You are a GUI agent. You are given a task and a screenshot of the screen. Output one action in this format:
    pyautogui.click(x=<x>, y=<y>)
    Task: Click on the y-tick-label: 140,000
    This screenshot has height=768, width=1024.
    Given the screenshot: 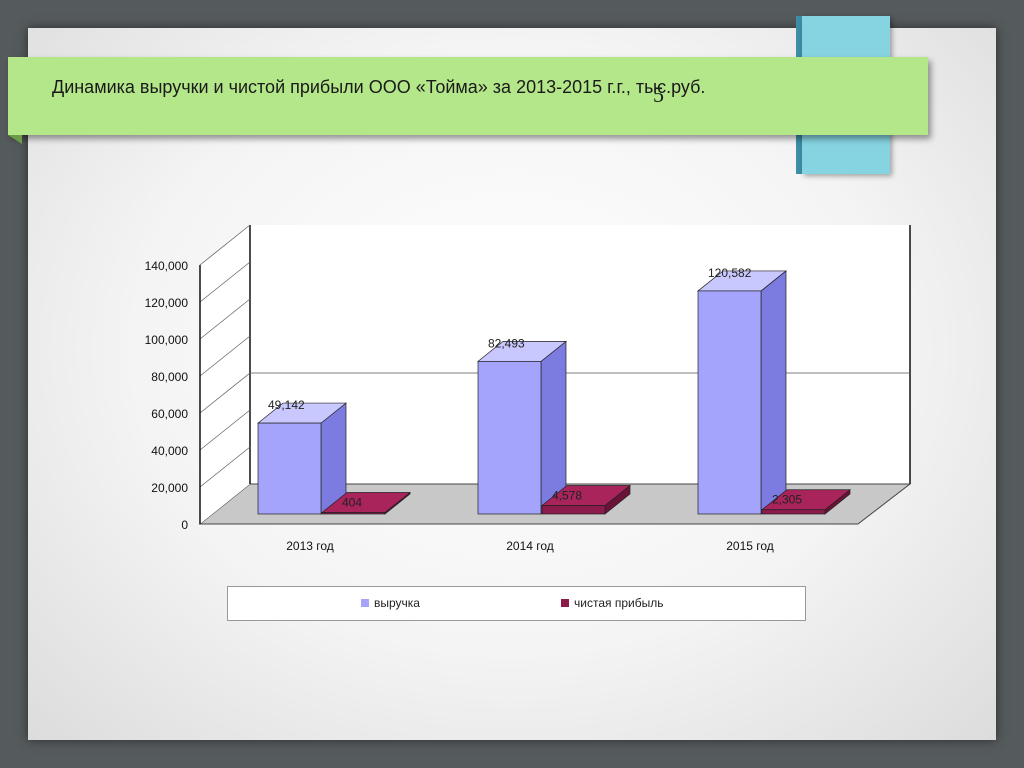 What is the action you would take?
    pyautogui.click(x=167, y=266)
    